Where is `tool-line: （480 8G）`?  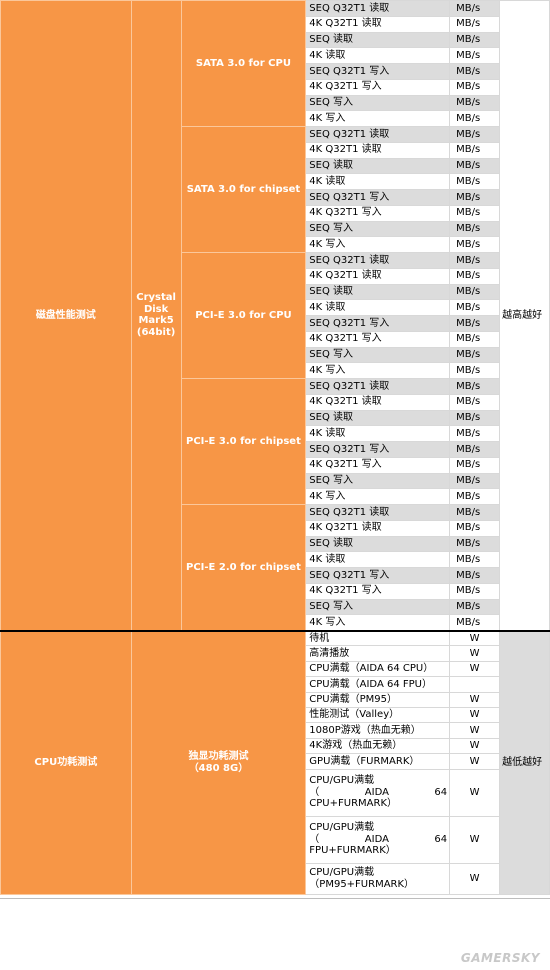
tool-line: （480 8G） is located at coordinates (218, 768).